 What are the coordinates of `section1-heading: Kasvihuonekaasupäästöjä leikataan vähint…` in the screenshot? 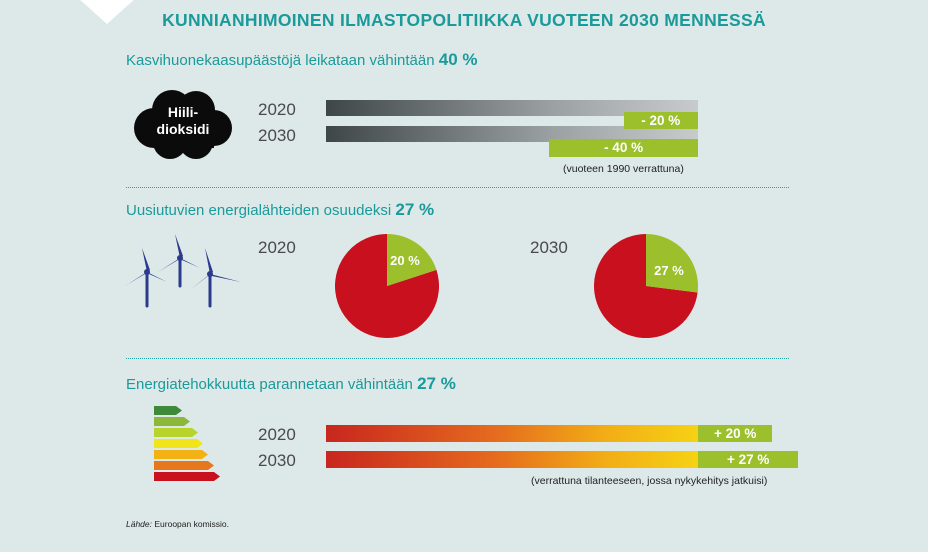 It's located at (301, 60).